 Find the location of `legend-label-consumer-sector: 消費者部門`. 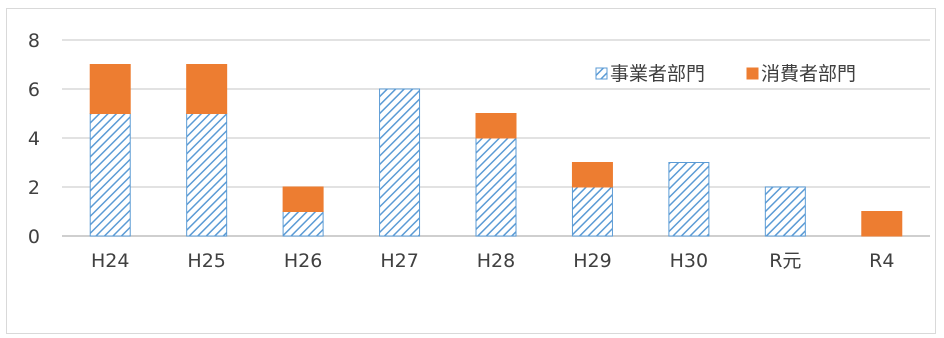

legend-label-consumer-sector: 消費者部門 is located at coordinates (808, 74).